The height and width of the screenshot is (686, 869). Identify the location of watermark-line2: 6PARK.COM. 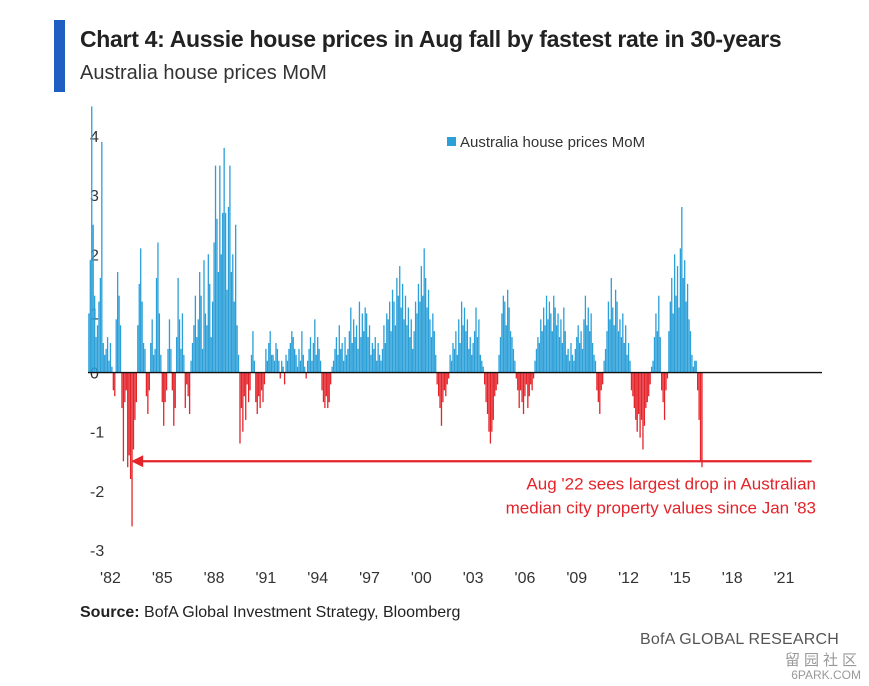
(826, 675).